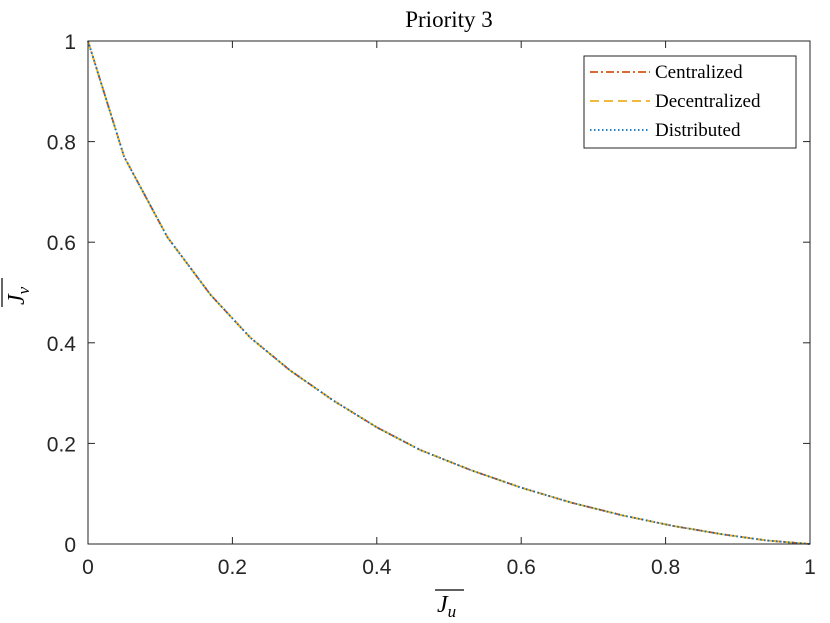 The width and height of the screenshot is (830, 623). I want to click on x-tick-label: 0.4, so click(377, 567).